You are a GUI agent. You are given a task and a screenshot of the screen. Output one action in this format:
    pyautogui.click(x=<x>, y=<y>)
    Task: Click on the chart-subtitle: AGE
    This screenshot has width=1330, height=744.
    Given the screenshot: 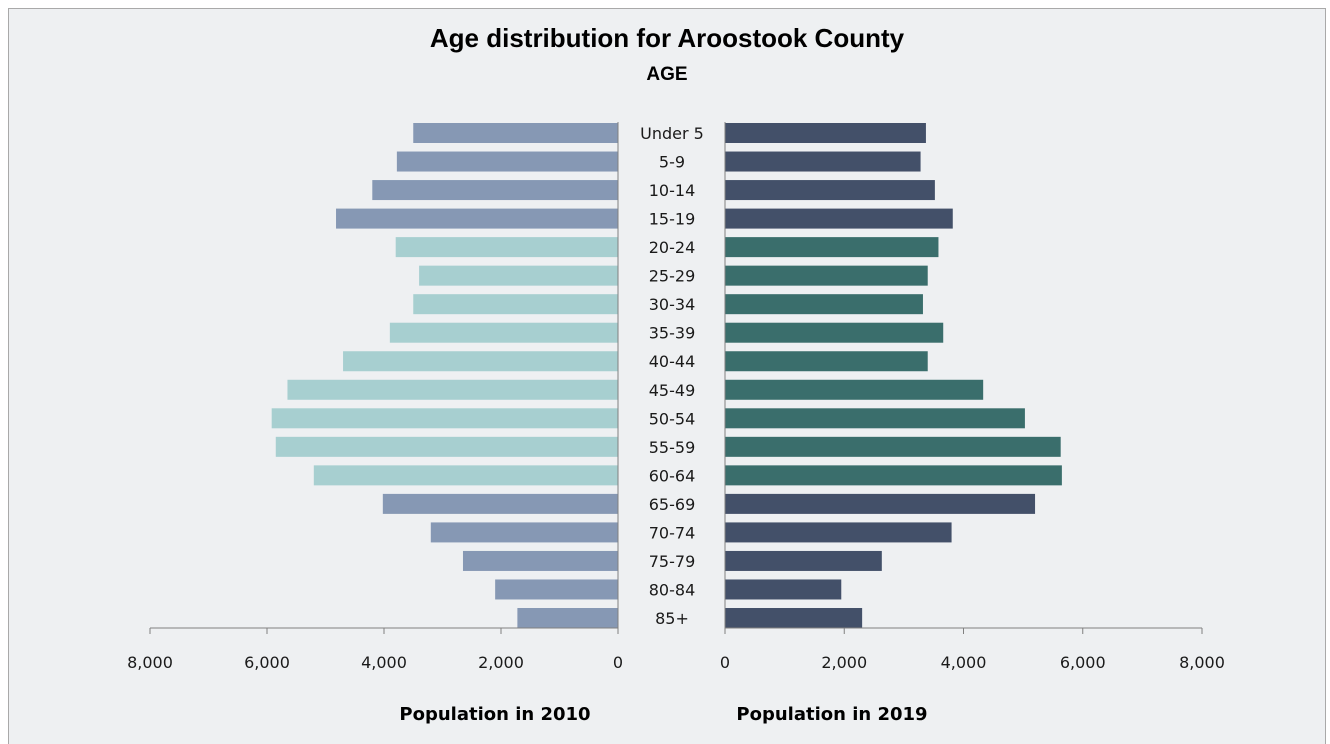 What is the action you would take?
    pyautogui.click(x=667, y=74)
    